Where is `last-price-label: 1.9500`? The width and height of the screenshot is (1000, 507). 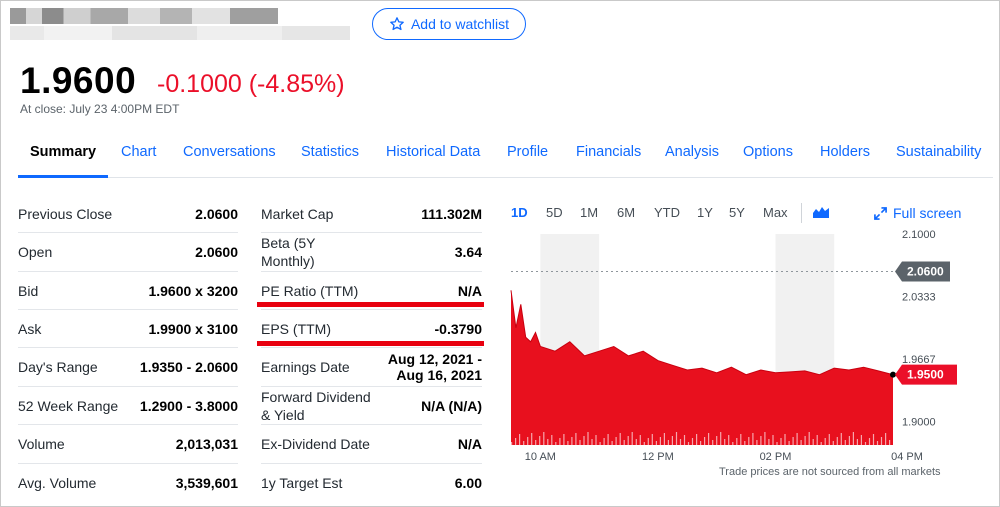 last-price-label: 1.9500 is located at coordinates (925, 375).